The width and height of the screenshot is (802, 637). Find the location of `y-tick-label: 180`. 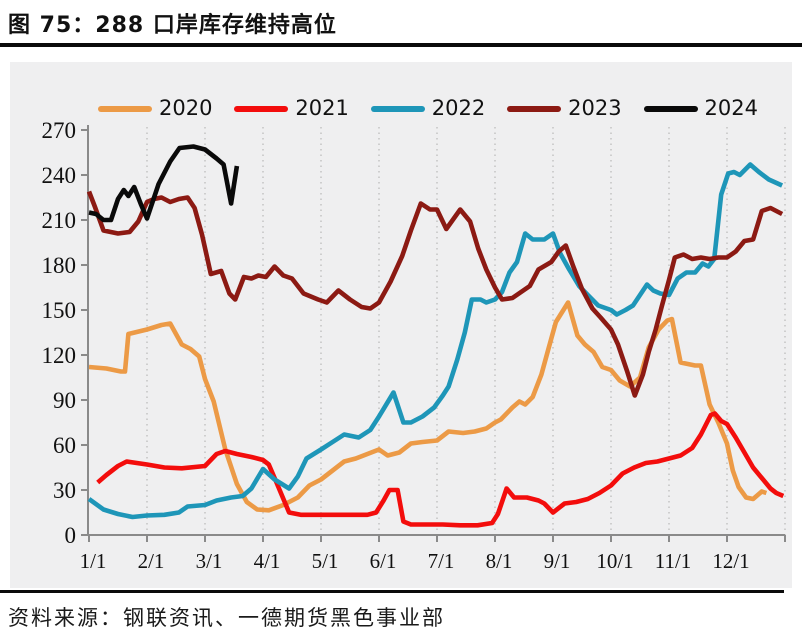

y-tick-label: 180 is located at coordinates (59, 265).